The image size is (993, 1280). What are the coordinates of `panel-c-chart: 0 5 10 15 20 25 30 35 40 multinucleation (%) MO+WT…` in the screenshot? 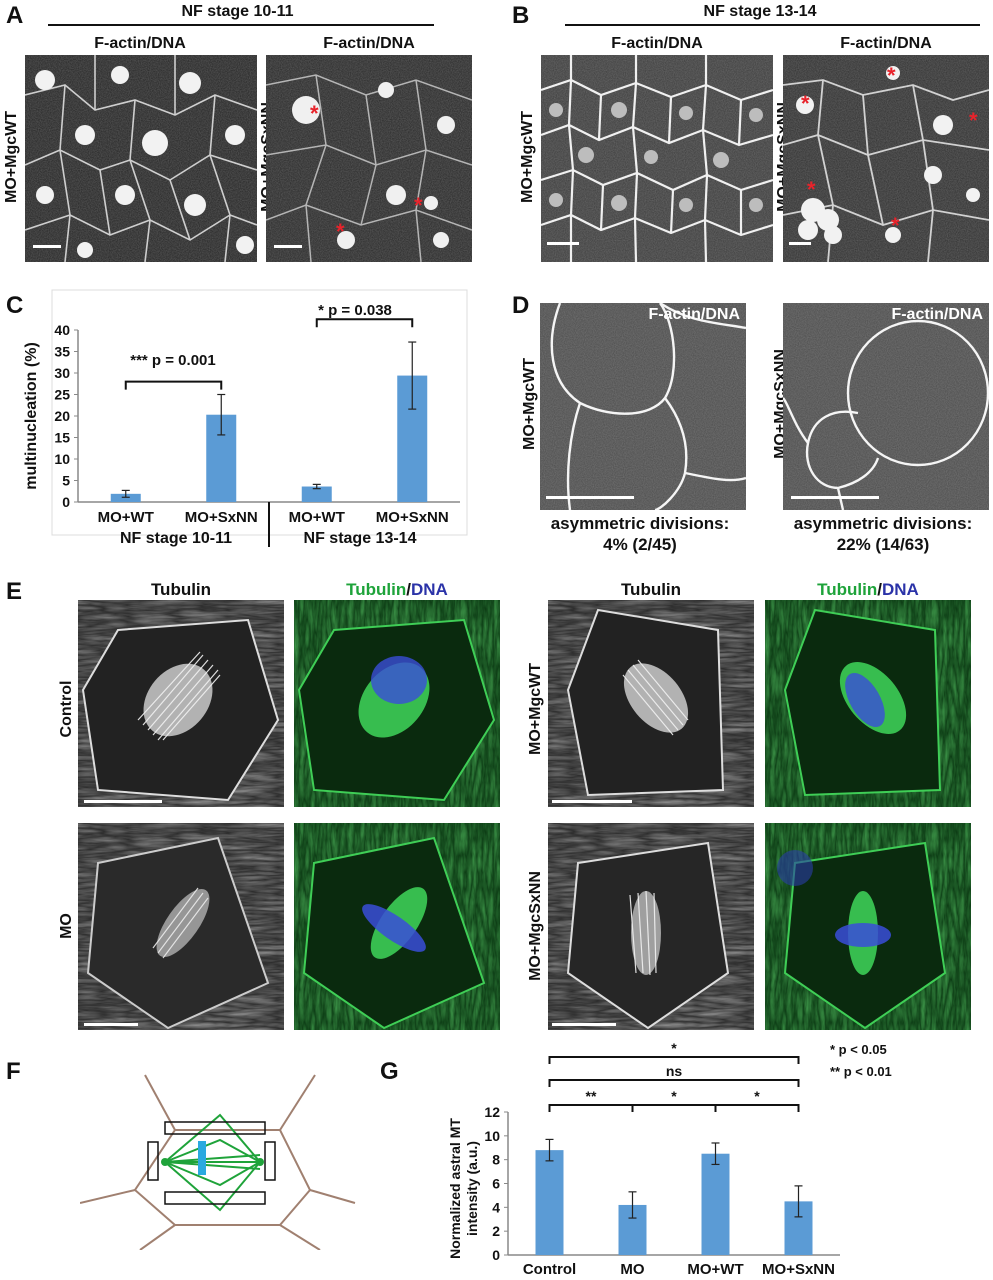 It's located at (245, 418).